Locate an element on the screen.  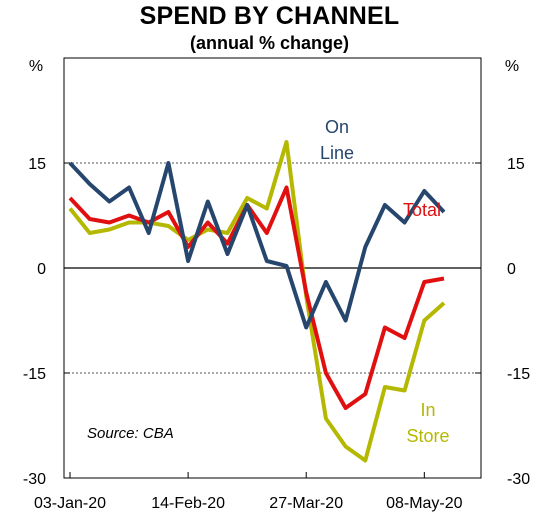
x-tick-label: 08-May-20 is located at coordinates (424, 503).